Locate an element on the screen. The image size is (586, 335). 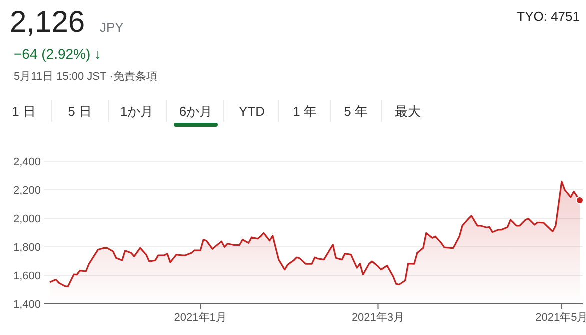
y-tick-label: 1,600 is located at coordinates (27, 276).